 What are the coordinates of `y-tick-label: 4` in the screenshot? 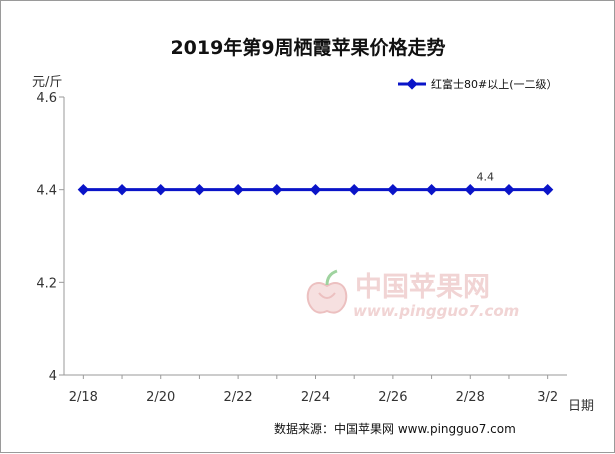 It's located at (53, 376).